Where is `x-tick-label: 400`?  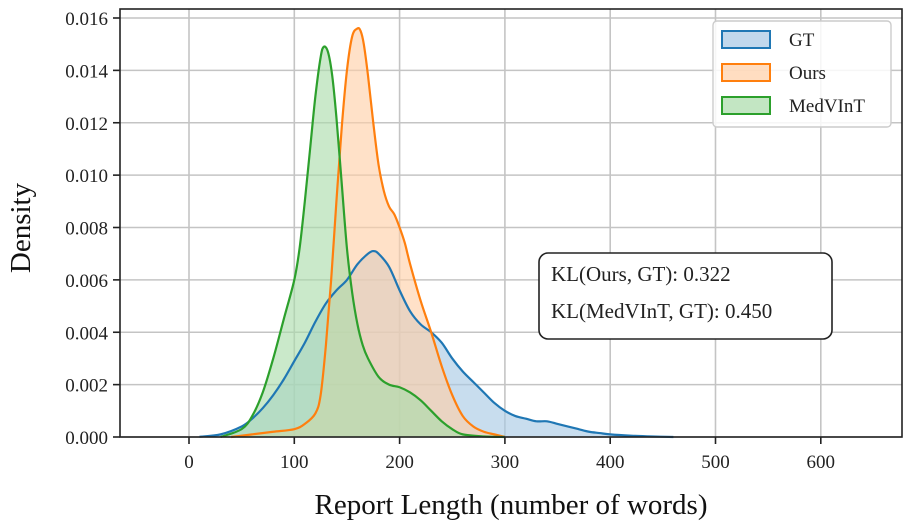
x-tick-label: 400 is located at coordinates (610, 462).